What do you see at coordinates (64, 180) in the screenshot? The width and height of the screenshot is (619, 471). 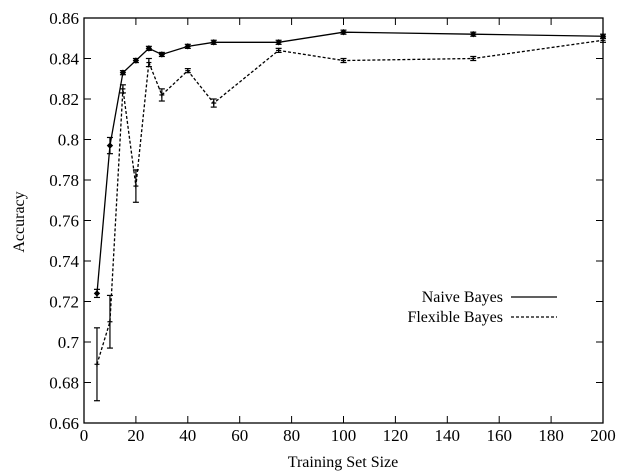 I see `y-tick-label: 0.78` at bounding box center [64, 180].